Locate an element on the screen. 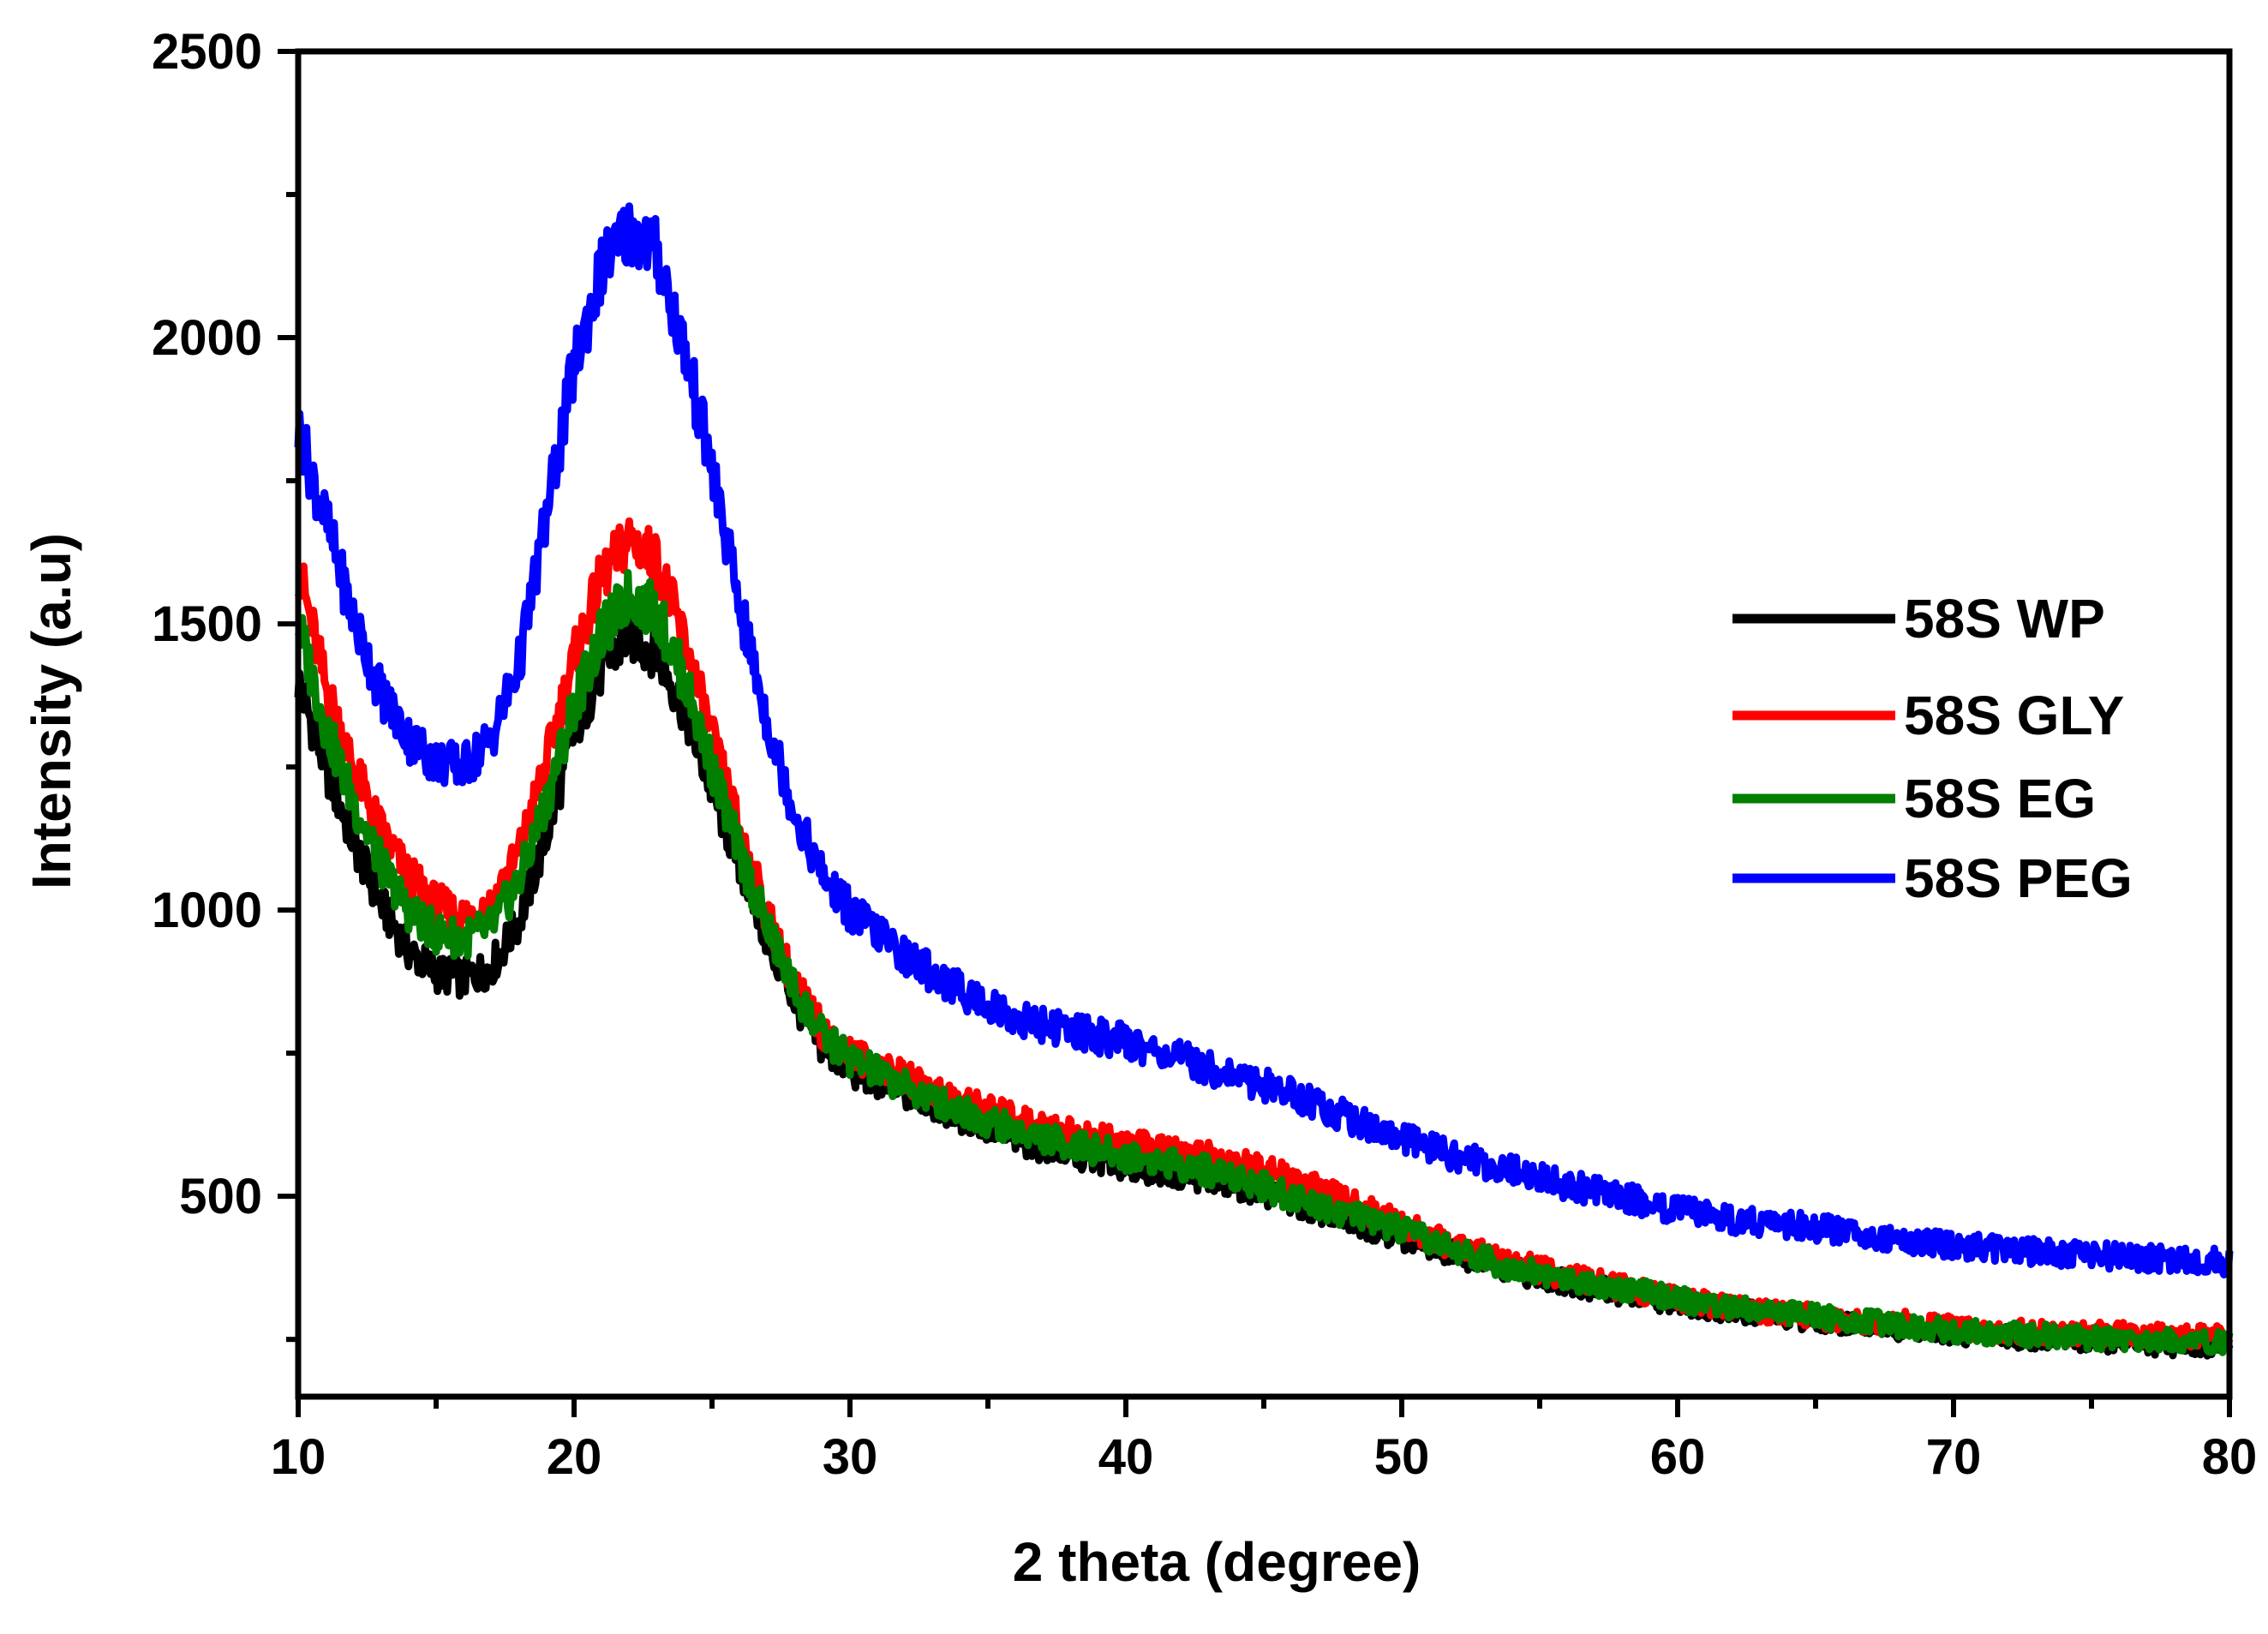 The width and height of the screenshot is (2268, 1634). y-tick-label: 1000 is located at coordinates (207, 910).